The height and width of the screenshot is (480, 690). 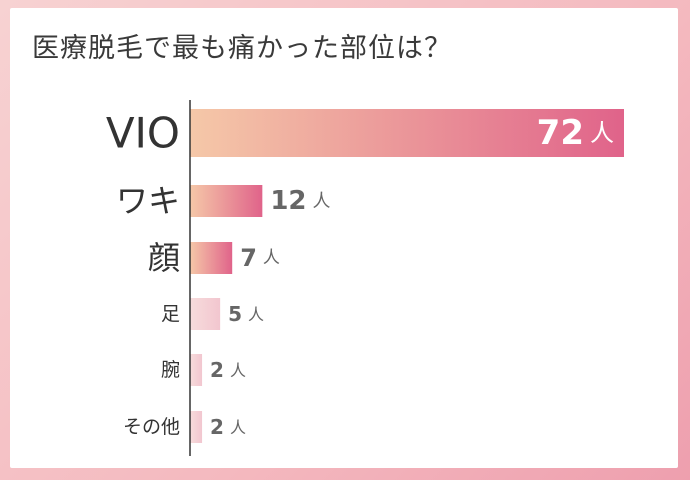 I want to click on category-label: 腕, so click(x=170, y=370).